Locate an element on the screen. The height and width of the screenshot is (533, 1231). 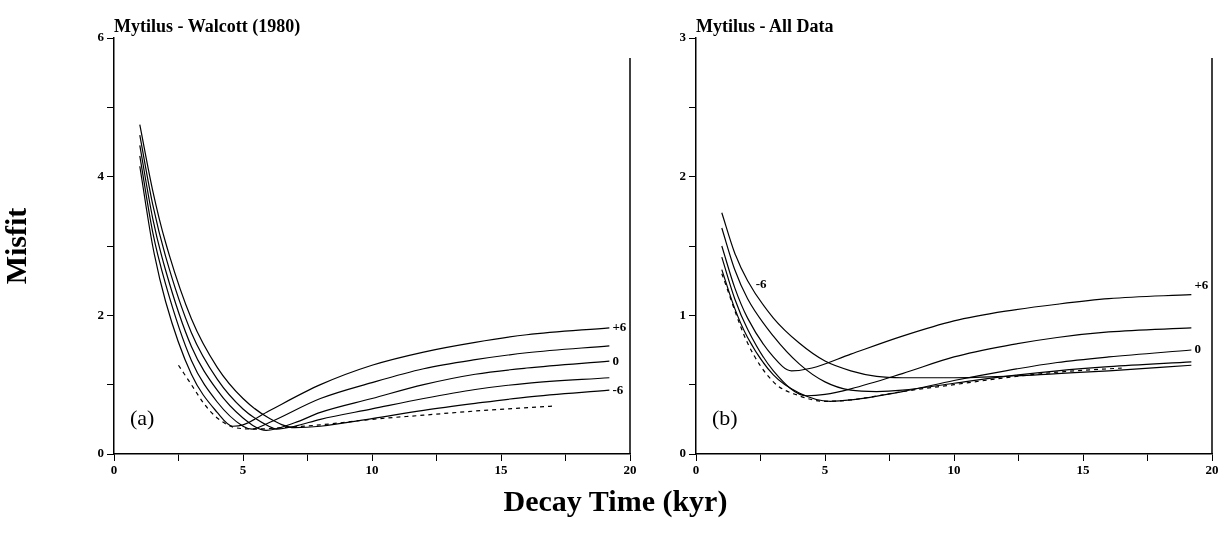
y-axis-title: Misfit is located at coordinates (16, 246).